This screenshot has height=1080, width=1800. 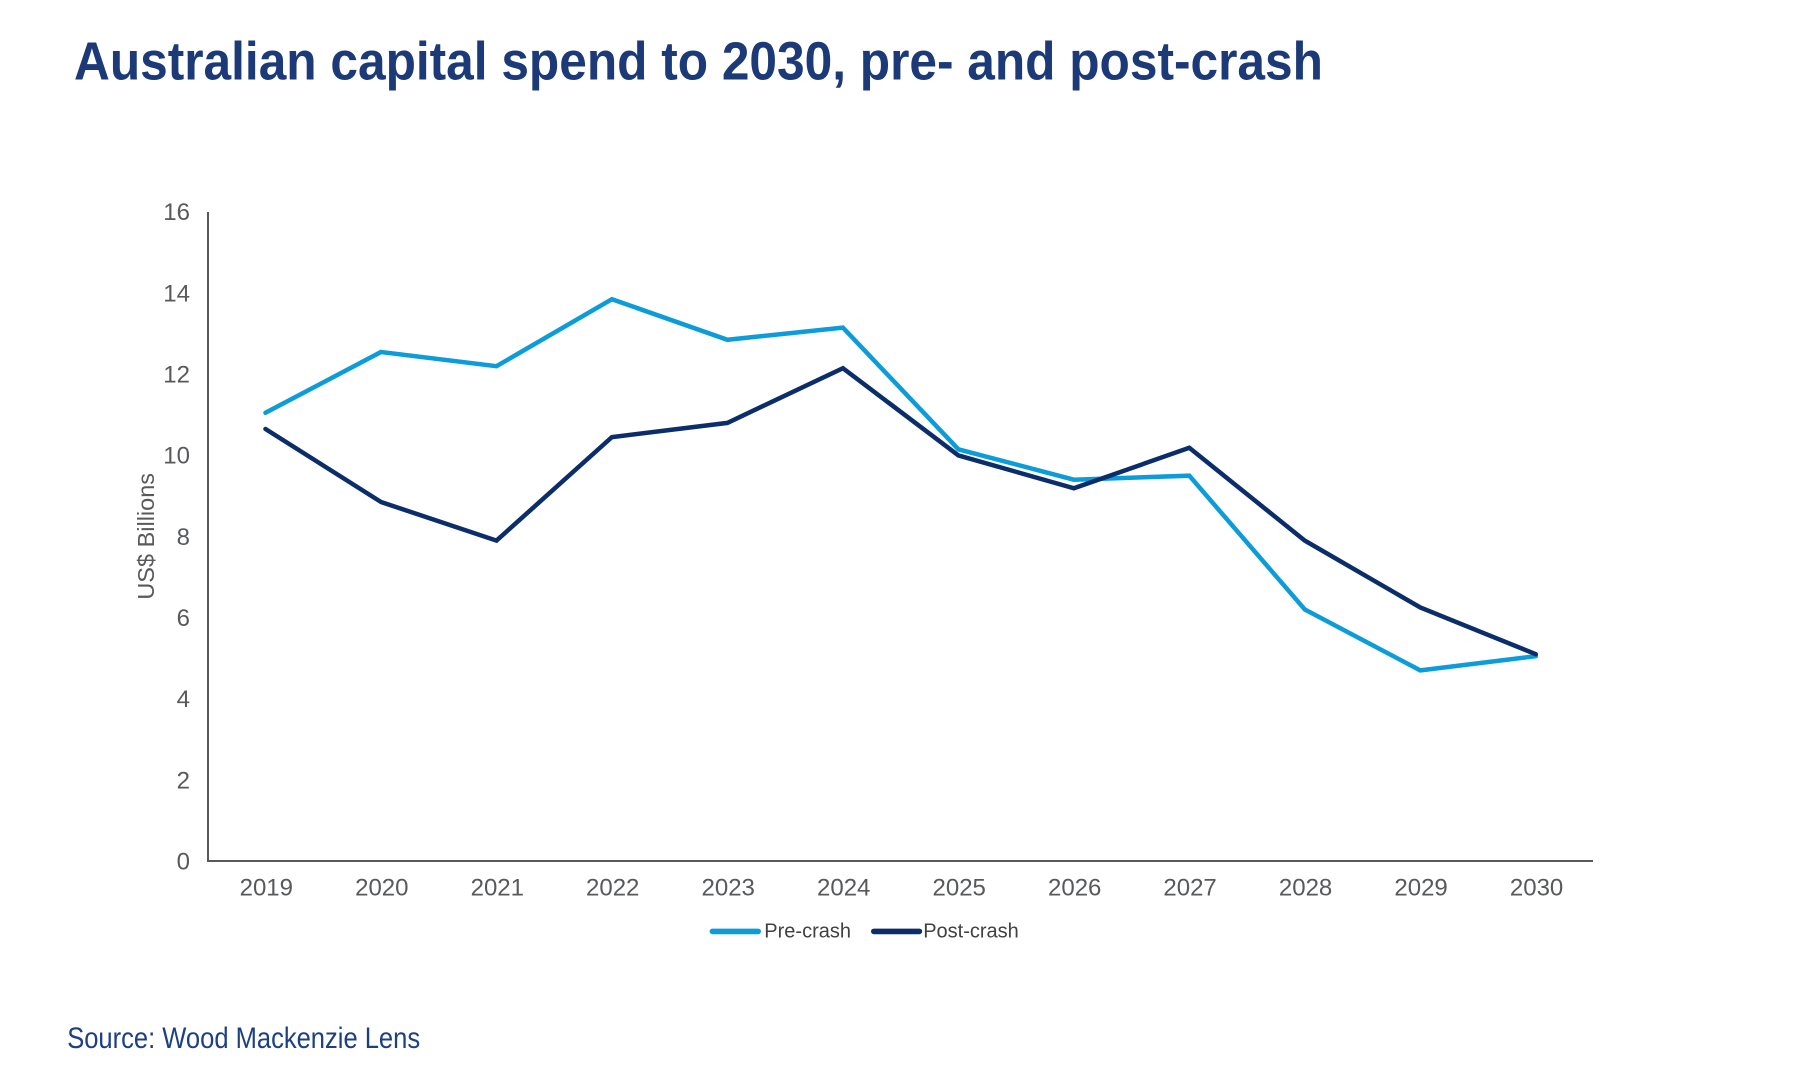 What do you see at coordinates (1420, 887) in the screenshot?
I see `svg-text: 2029` at bounding box center [1420, 887].